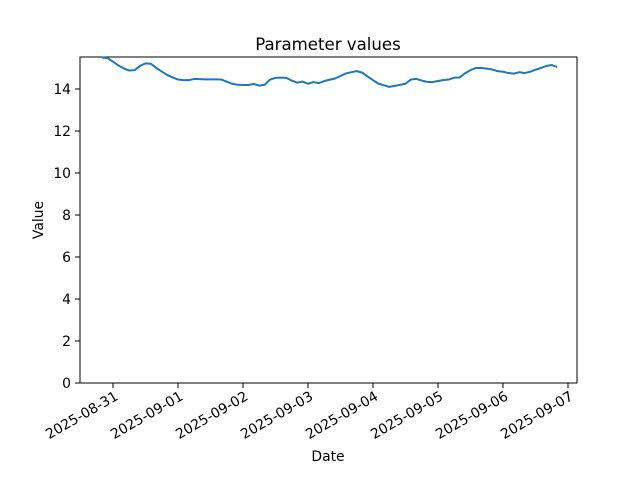 The width and height of the screenshot is (640, 480). I want to click on y-axis-label: Value, so click(39, 220).